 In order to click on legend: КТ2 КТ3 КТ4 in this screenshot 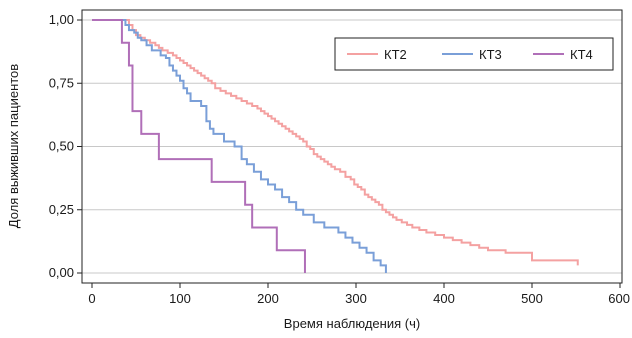, I will do `click(474, 54)`.